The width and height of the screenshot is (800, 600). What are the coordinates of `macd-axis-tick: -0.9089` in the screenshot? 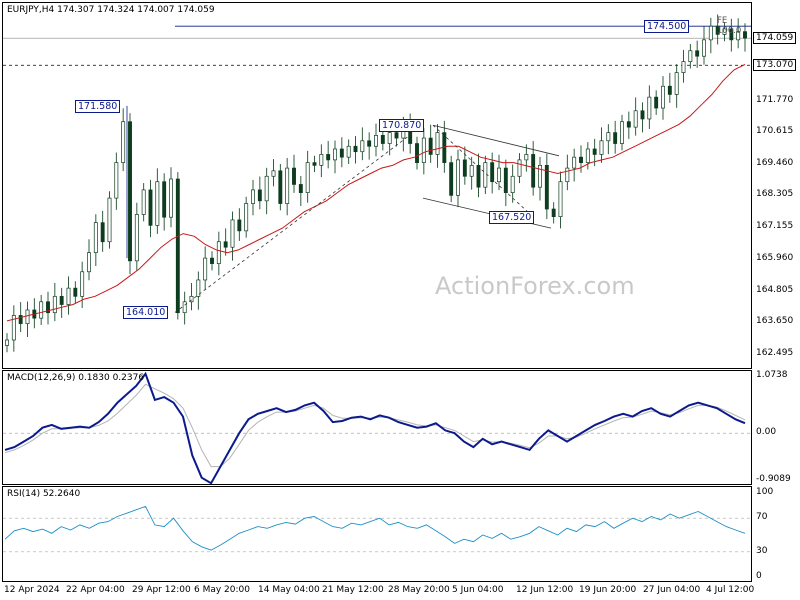 It's located at (773, 479).